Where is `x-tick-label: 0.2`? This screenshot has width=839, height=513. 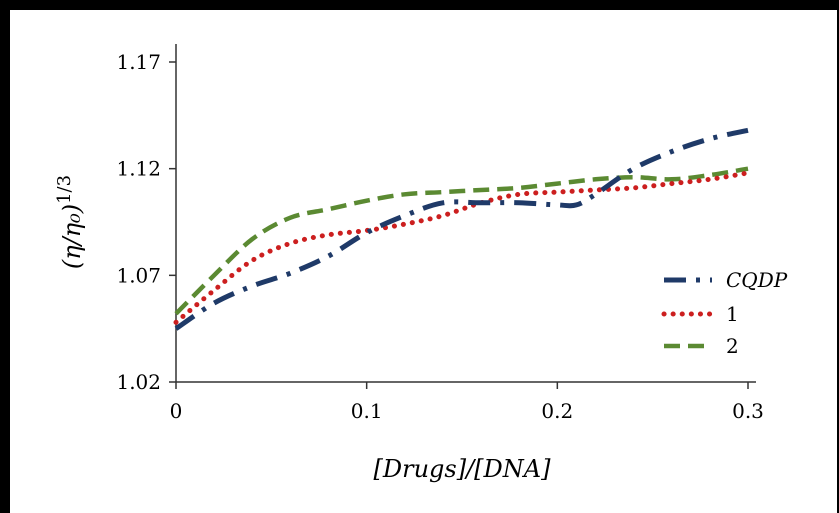 x-tick-label: 0.2 is located at coordinates (557, 411).